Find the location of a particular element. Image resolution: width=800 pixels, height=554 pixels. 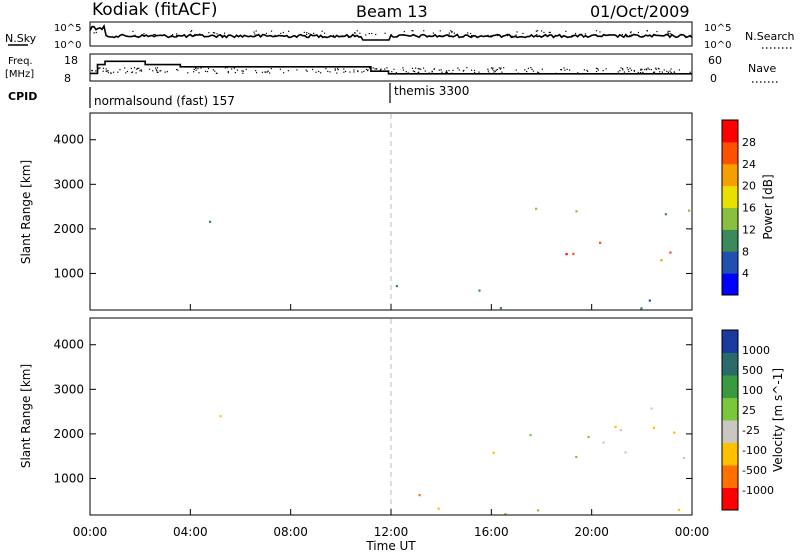

y-tick-label: 2000 is located at coordinates (68, 229).